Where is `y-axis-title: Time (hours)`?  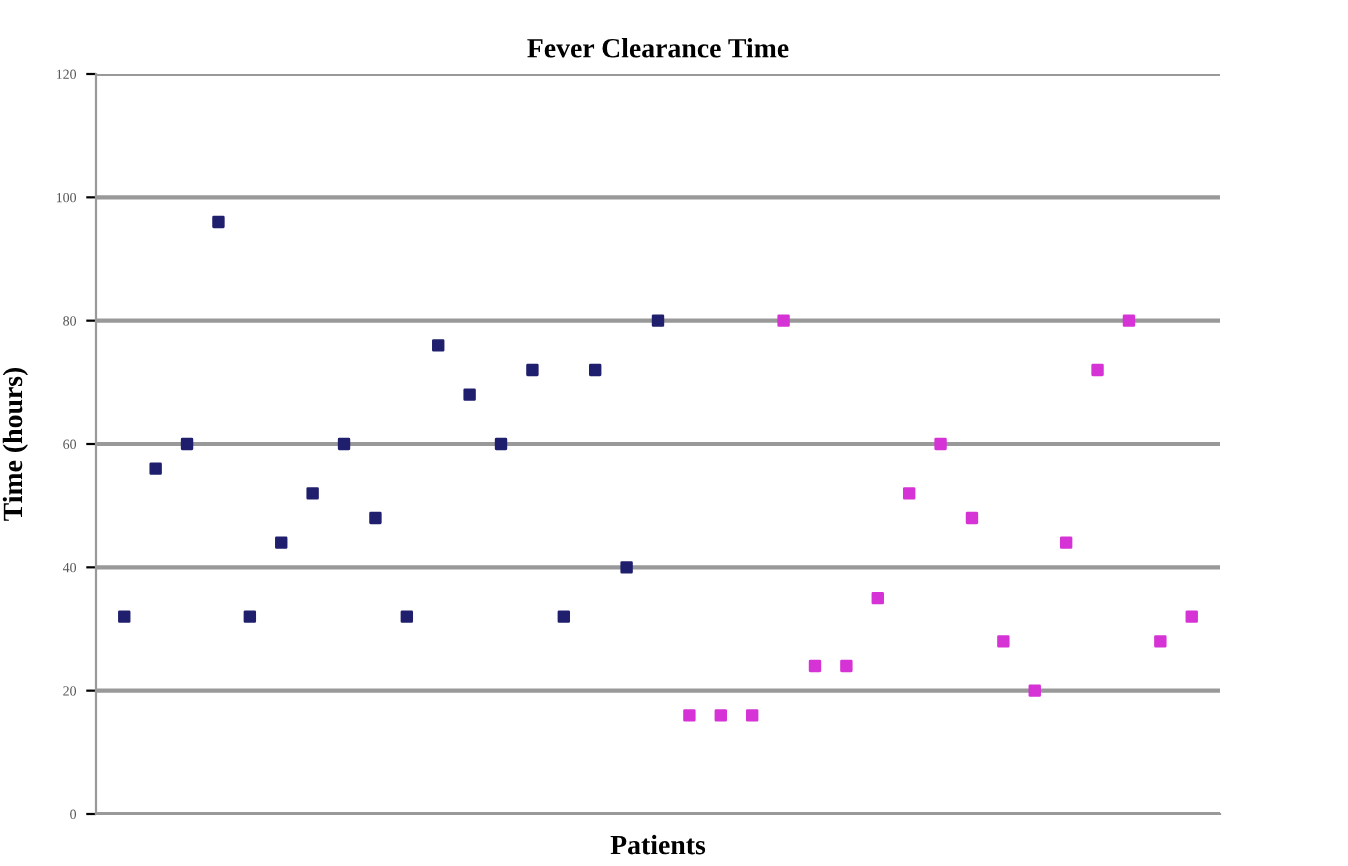 y-axis-title: Time (hours) is located at coordinates (15, 444).